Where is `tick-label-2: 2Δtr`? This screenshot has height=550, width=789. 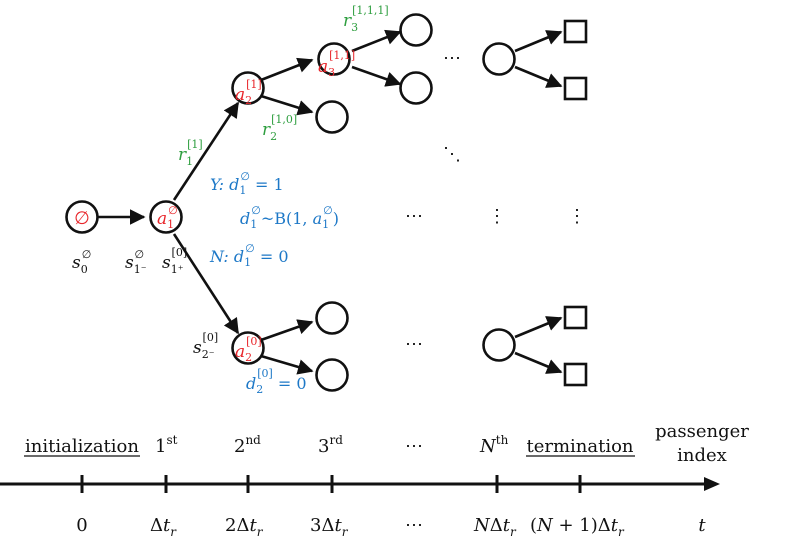
tick-label-2: 2Δtr is located at coordinates (244, 527).